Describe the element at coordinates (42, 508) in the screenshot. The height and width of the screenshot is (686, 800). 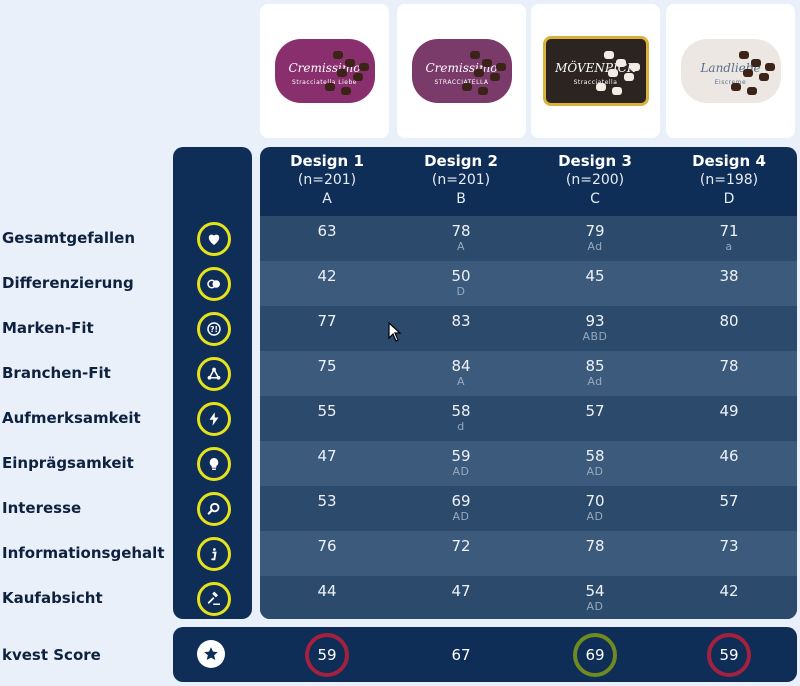
I see `metric-label: Interesse` at that location.